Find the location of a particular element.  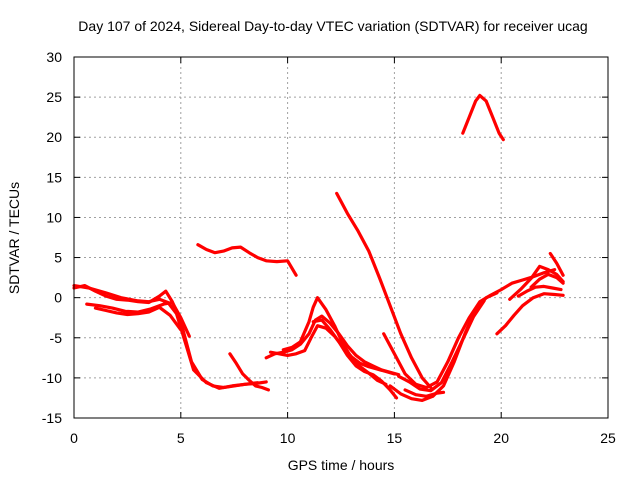

x-tick-label: 0 is located at coordinates (74, 438).